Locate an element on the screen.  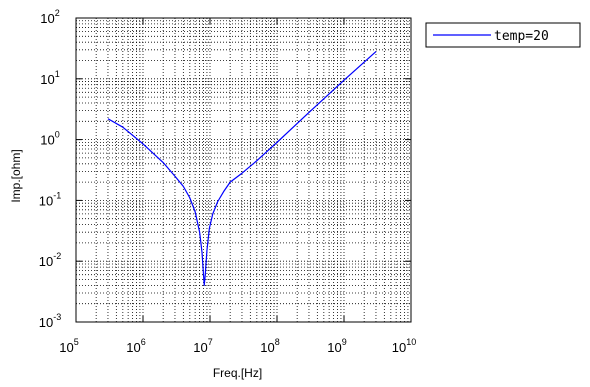
y-tick-label: 10⁰ is located at coordinates (49, 139).